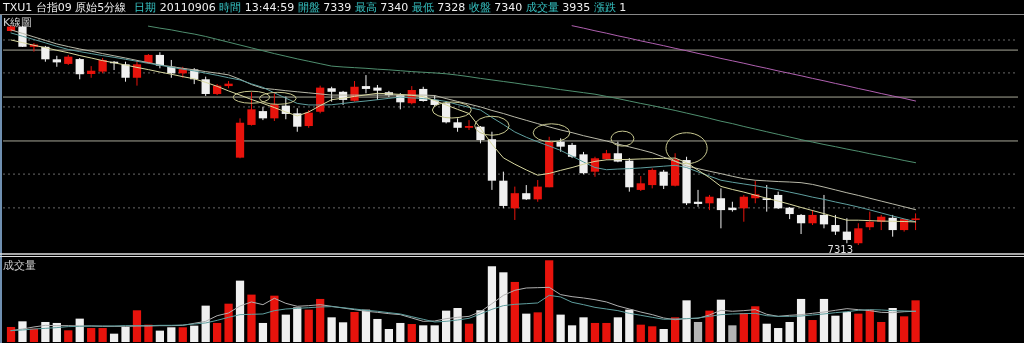 The height and width of the screenshot is (343, 1024). I want to click on chart-title: TXU1 台指09 原始5分線, so click(64, 7).